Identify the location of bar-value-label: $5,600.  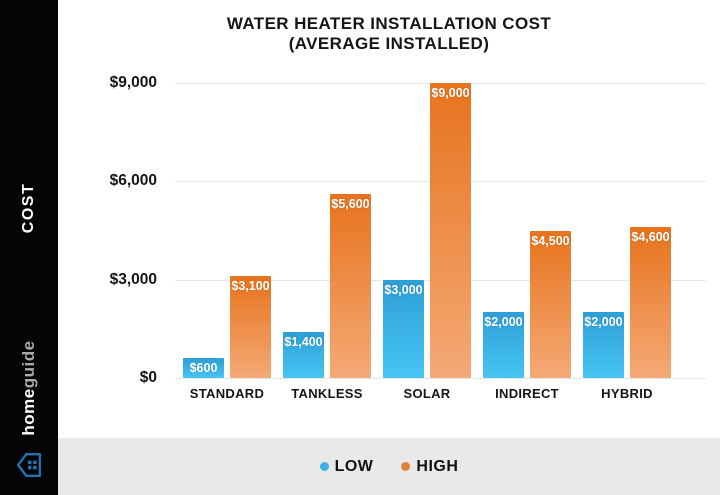
(350, 204).